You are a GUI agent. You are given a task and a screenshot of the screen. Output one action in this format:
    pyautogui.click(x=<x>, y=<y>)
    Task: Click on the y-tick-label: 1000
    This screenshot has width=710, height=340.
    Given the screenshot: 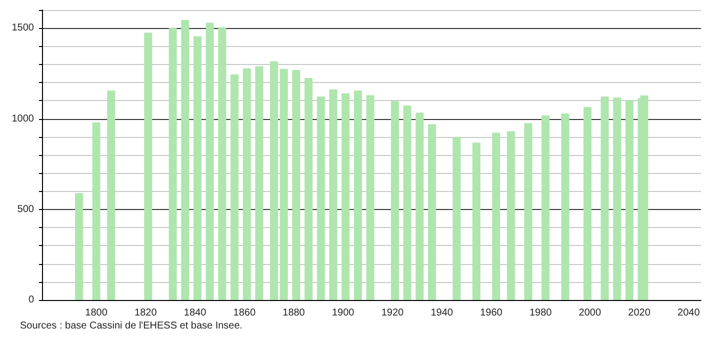 What is the action you would take?
    pyautogui.click(x=23, y=118)
    